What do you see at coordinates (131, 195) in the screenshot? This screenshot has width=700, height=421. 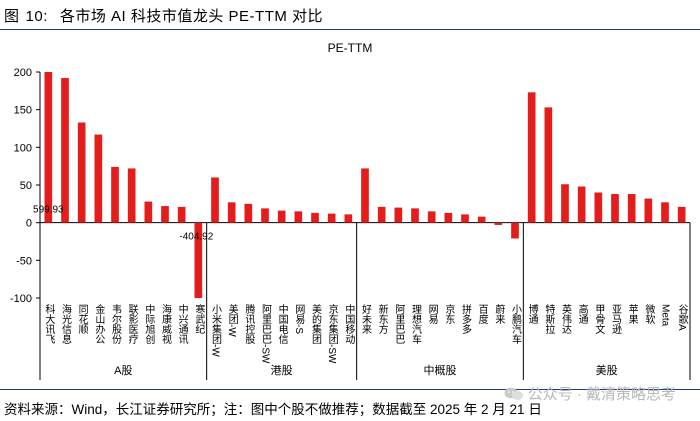 I see `bar-联影医疗` at bounding box center [131, 195].